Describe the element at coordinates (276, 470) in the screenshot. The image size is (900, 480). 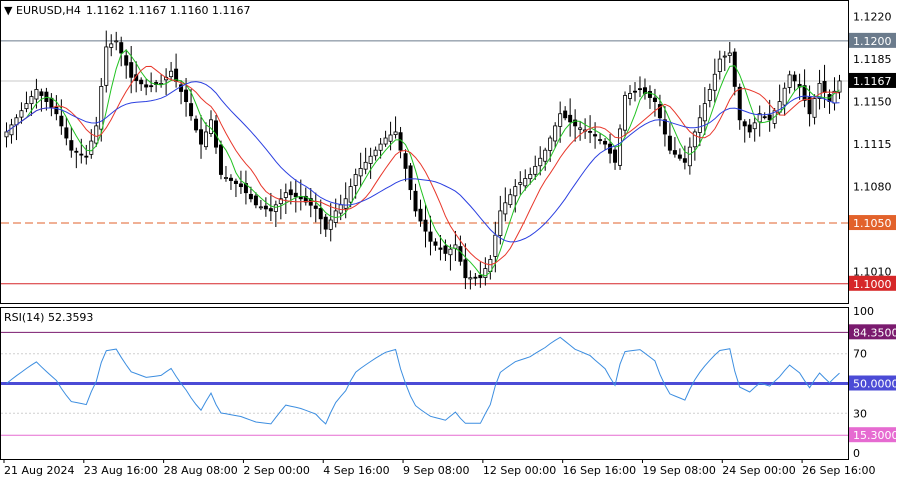
I see `x-tick-label: 2 Sep 00:00` at that location.